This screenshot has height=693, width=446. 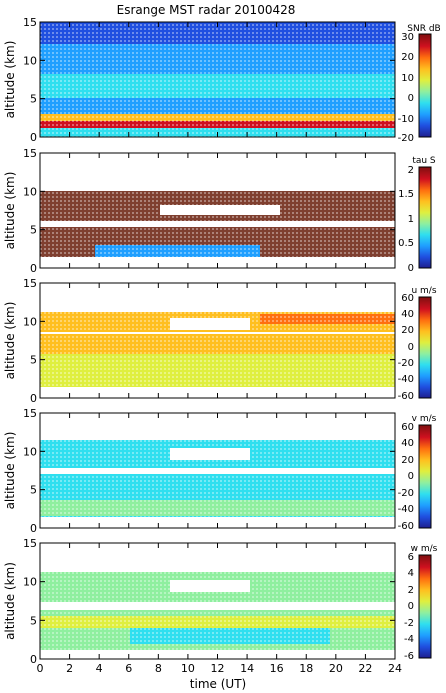 What do you see at coordinates (406, 243) in the screenshot?
I see `colorbar-tick-tau: 0.5` at bounding box center [406, 243].